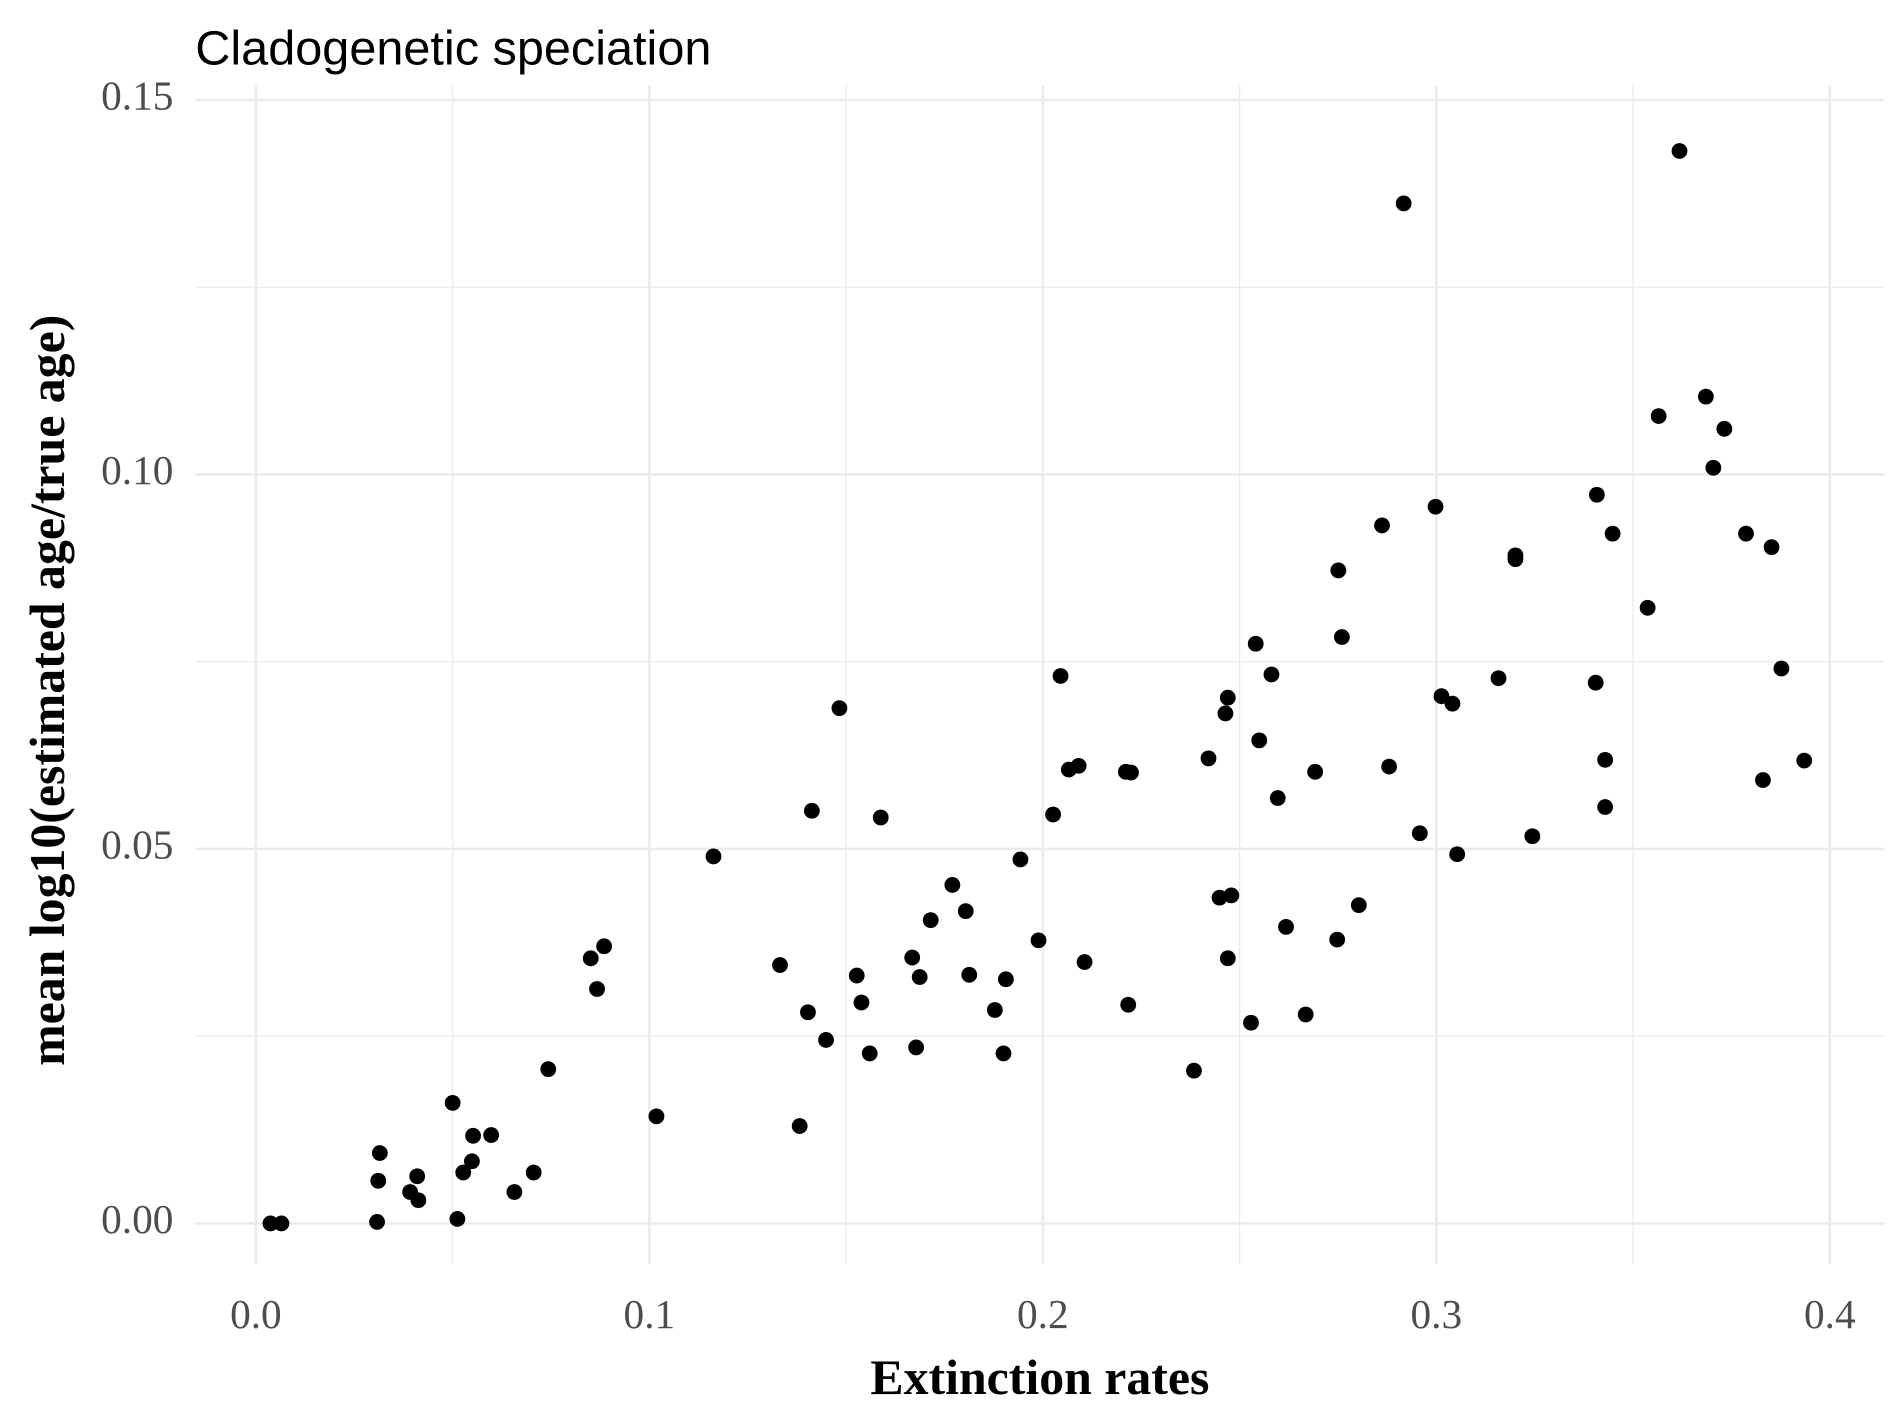  Describe the element at coordinates (650, 1314) in the screenshot. I see `x-tick-label: 0.1` at that location.